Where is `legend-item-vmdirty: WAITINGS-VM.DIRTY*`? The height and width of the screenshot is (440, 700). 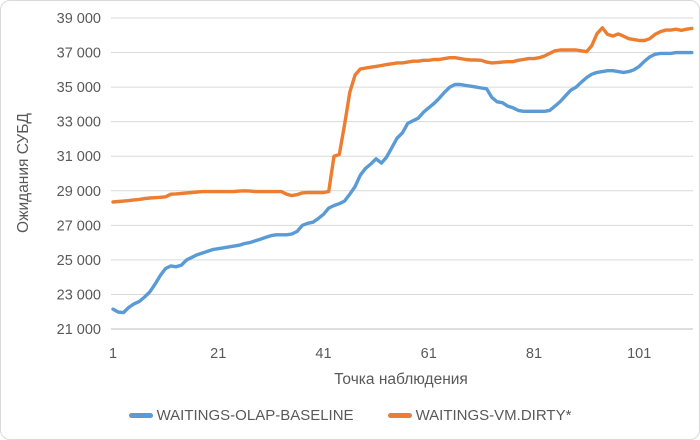 legend-item-vmdirty: WAITINGS-VM.DIRTY* is located at coordinates (479, 415).